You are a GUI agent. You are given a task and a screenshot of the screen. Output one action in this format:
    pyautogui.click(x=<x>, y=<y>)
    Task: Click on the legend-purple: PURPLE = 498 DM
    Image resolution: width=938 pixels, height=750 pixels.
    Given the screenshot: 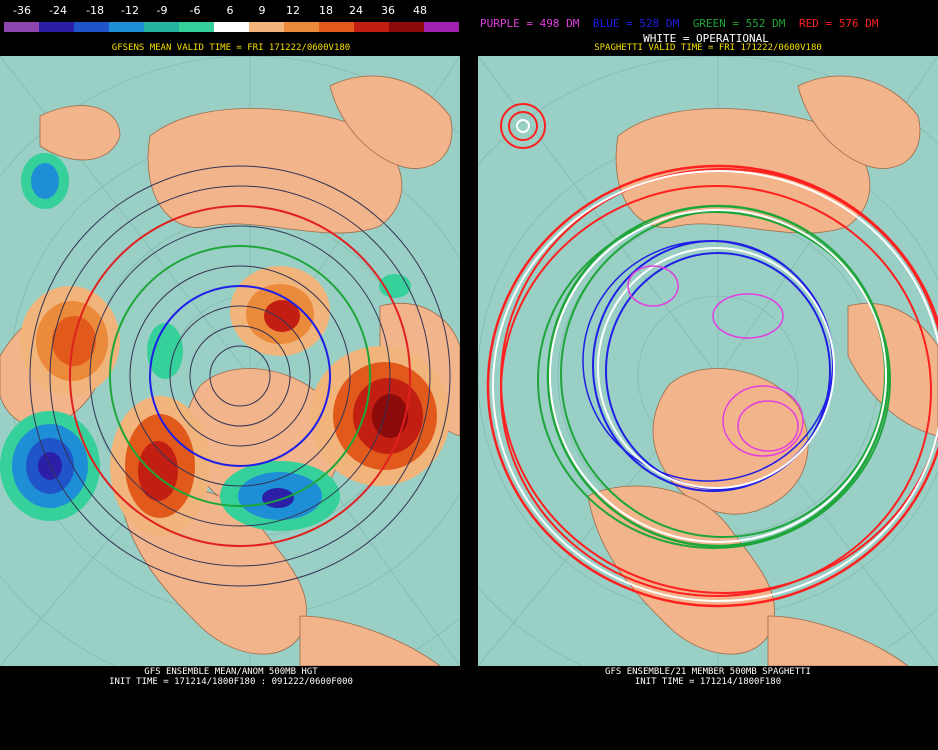 What is the action you would take?
    pyautogui.click(x=530, y=23)
    